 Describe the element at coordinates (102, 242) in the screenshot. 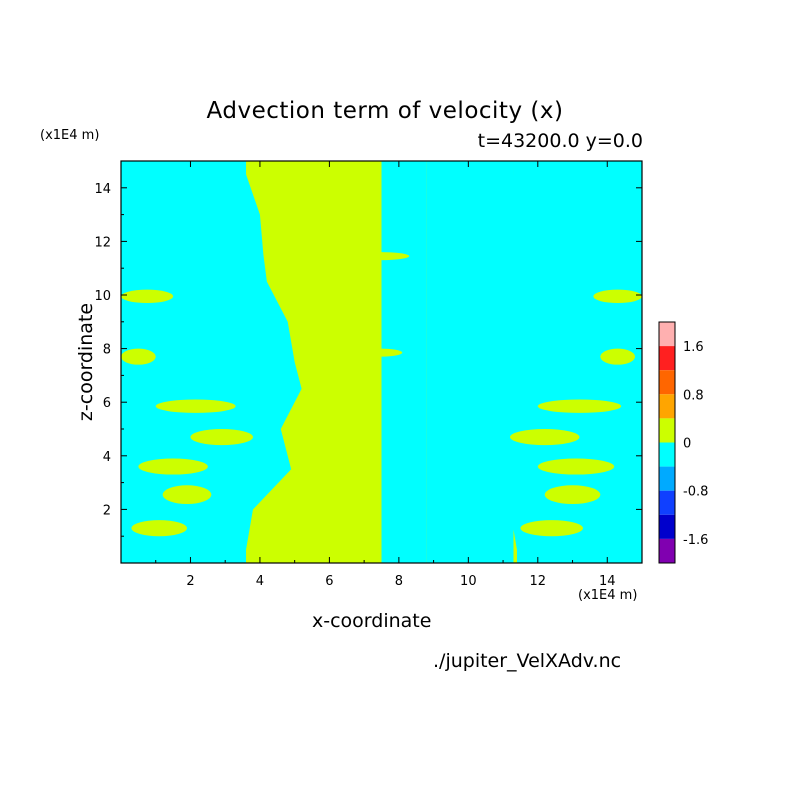

I see `y-tick-label: 12` at that location.